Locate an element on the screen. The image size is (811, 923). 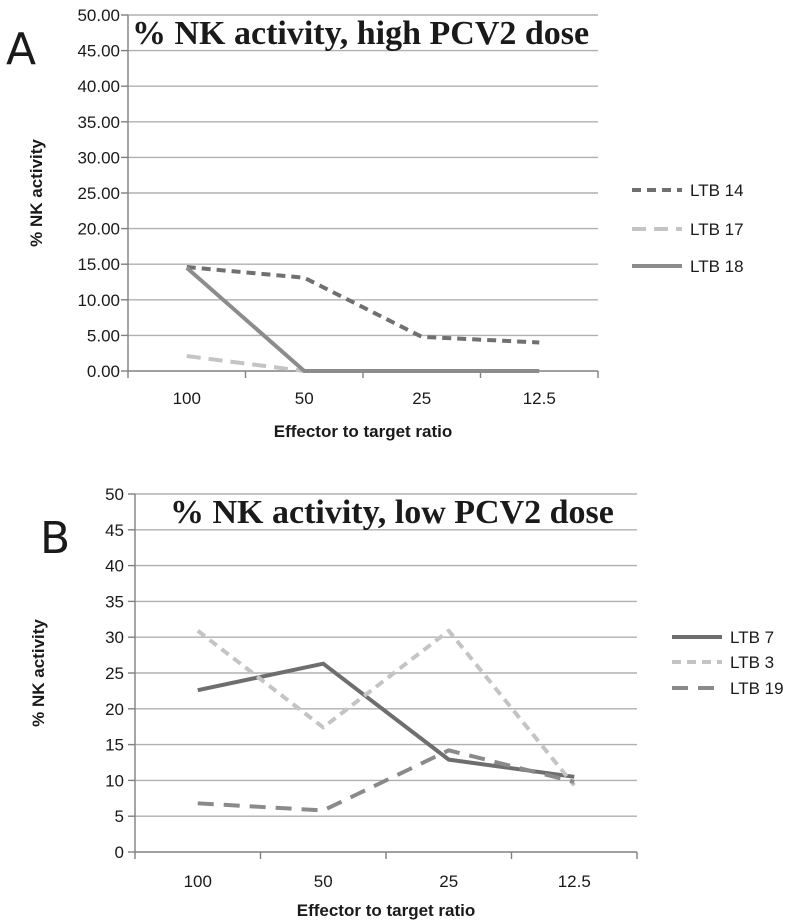
y-tick-label: 0.00 is located at coordinates (103, 371).